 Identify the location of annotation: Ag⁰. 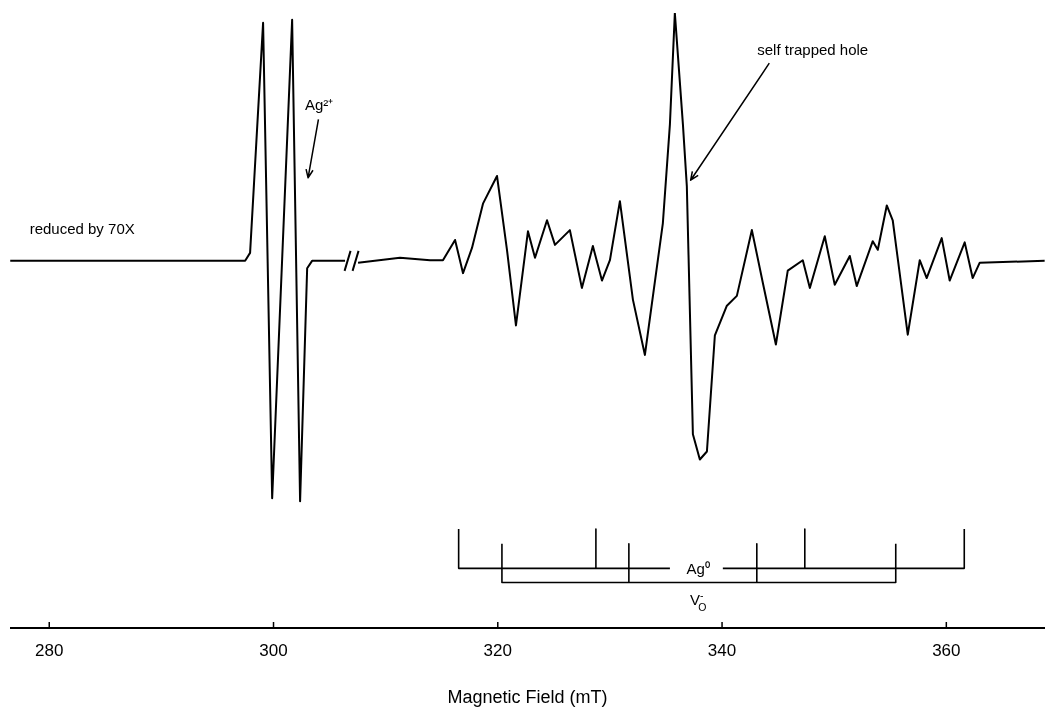
(698, 568).